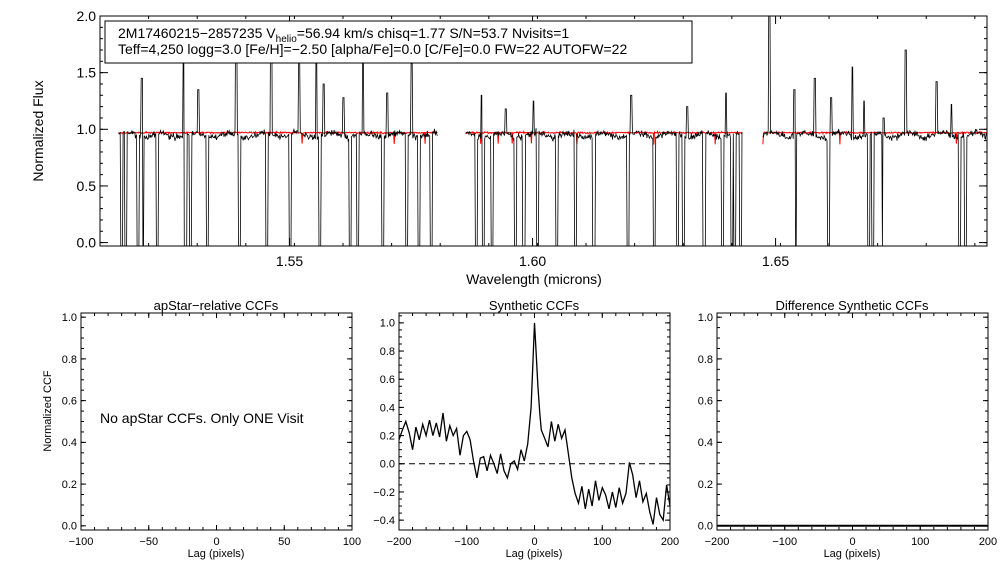 The image size is (1008, 576). Describe the element at coordinates (87, 186) in the screenshot. I see `y-tick-label: 0.5` at that location.